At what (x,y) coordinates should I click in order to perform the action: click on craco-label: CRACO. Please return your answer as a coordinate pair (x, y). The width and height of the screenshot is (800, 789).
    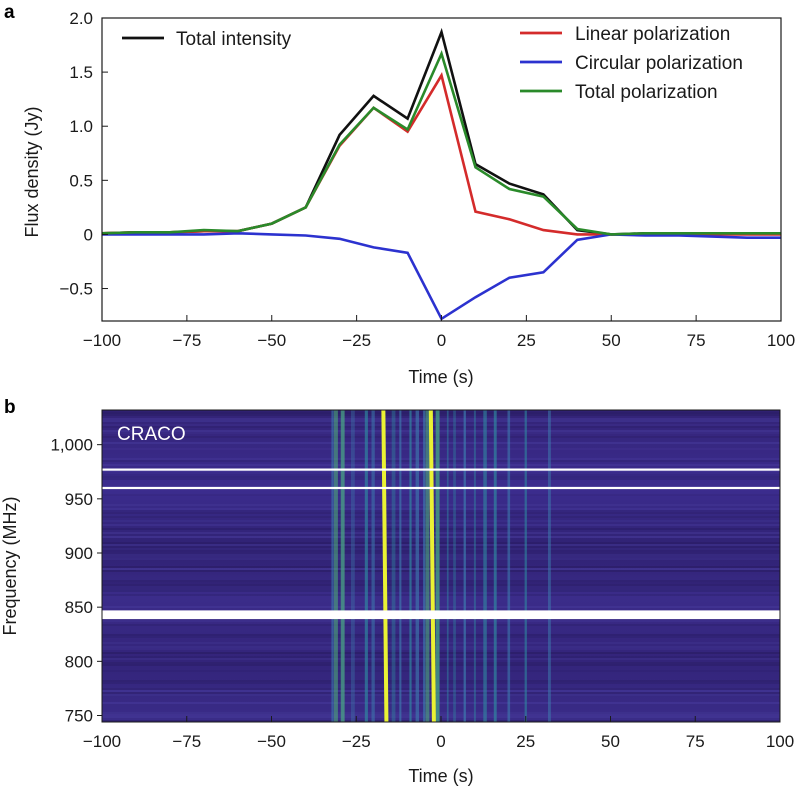
    Looking at the image, I should click on (151, 434).